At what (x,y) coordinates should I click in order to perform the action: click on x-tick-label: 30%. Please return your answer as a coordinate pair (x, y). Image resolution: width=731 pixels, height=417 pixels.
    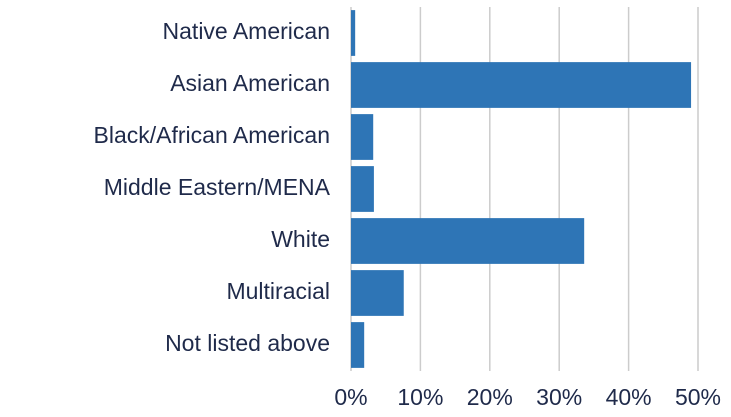
    Looking at the image, I should click on (559, 397).